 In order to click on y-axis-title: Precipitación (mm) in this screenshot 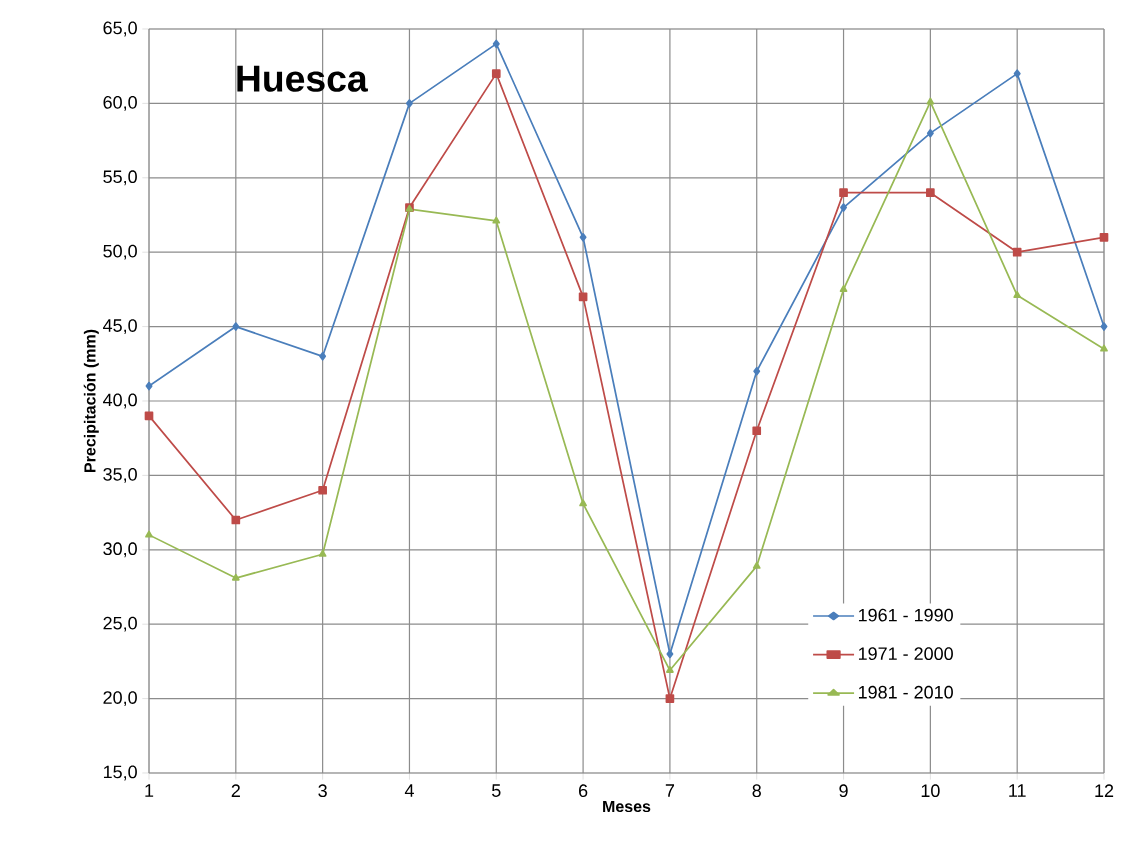, I will do `click(91, 400)`.